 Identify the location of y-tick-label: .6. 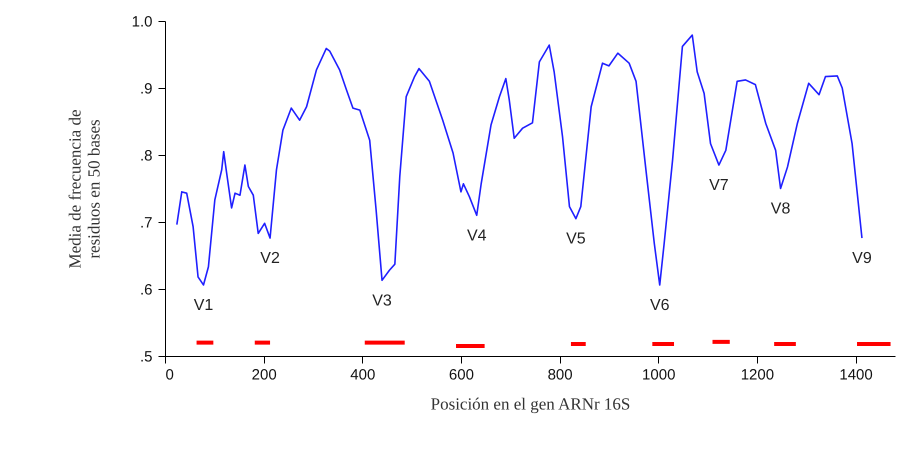
(146, 290).